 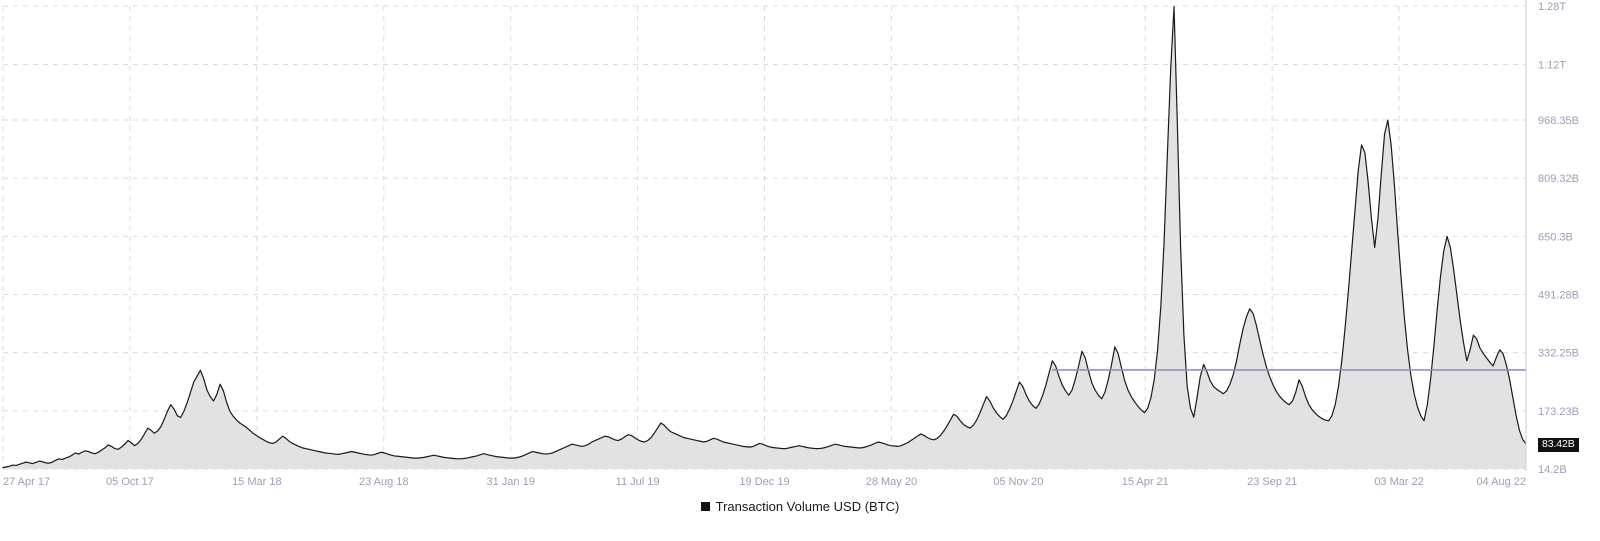 What do you see at coordinates (257, 482) in the screenshot?
I see `x-axis-tick-label: 15 Mar 18` at bounding box center [257, 482].